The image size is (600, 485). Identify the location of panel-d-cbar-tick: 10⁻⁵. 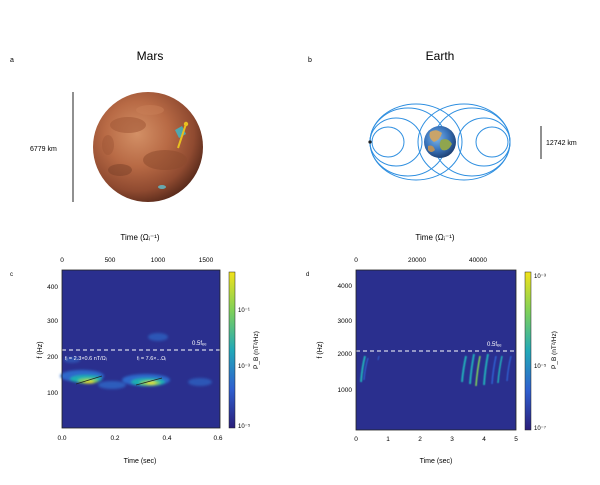
(540, 366).